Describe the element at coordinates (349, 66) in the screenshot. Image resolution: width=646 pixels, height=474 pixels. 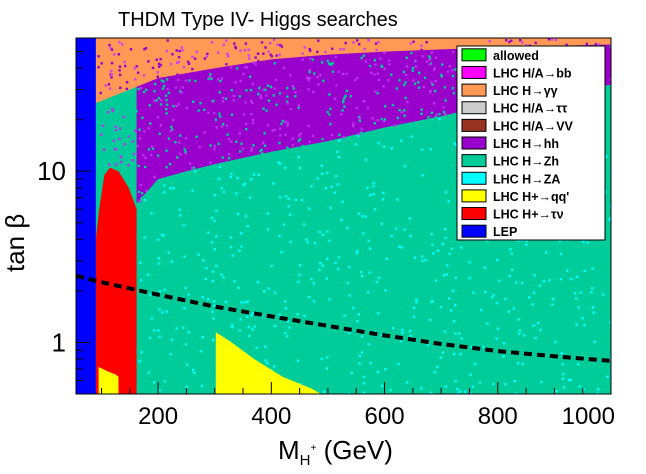
I see `gamgam-scatter-points` at that location.